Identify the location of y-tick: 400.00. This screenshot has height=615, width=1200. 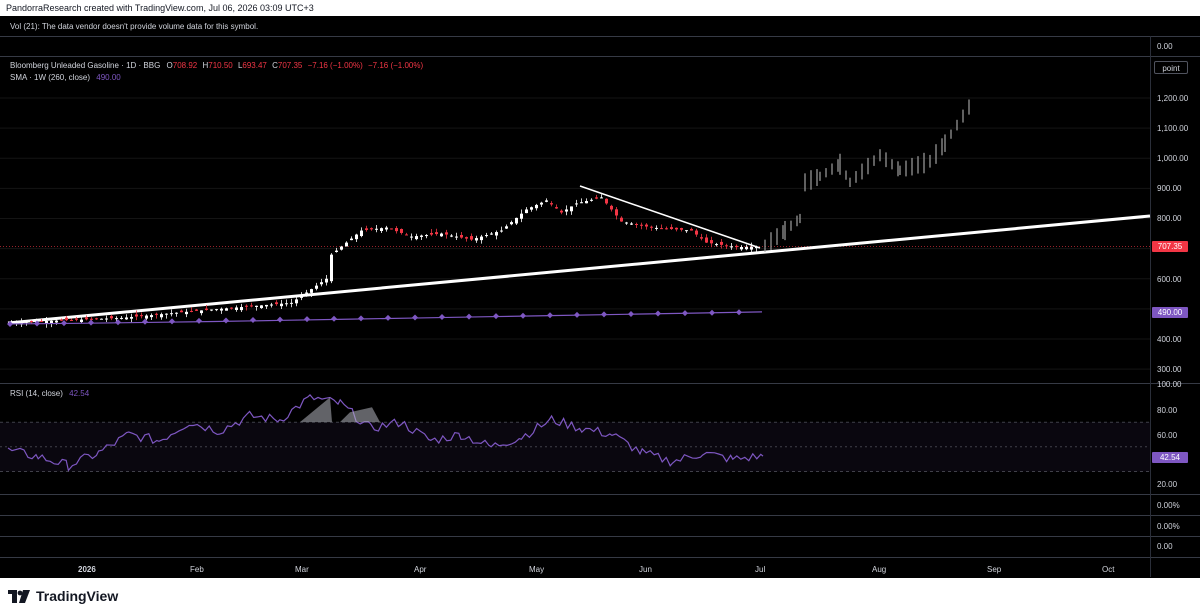
(1169, 339).